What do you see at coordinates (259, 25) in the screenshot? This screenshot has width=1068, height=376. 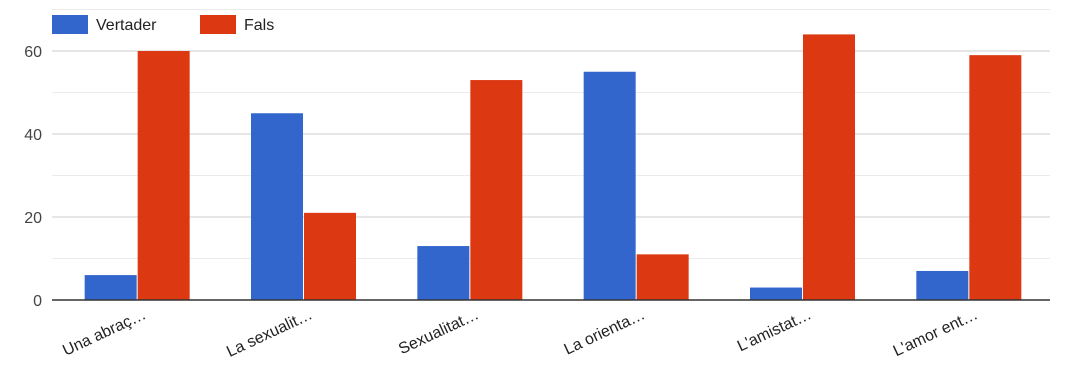 I see `legend-label-fals: Fals` at bounding box center [259, 25].